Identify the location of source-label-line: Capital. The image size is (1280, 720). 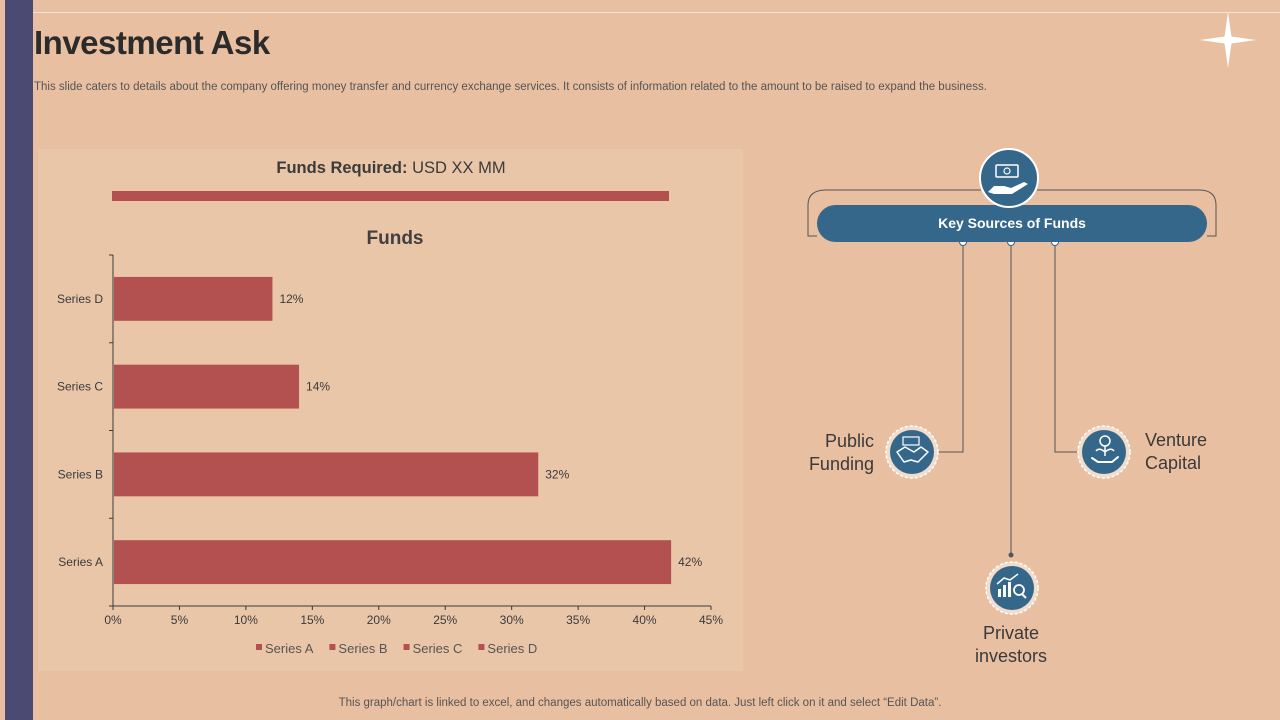
(1173, 463).